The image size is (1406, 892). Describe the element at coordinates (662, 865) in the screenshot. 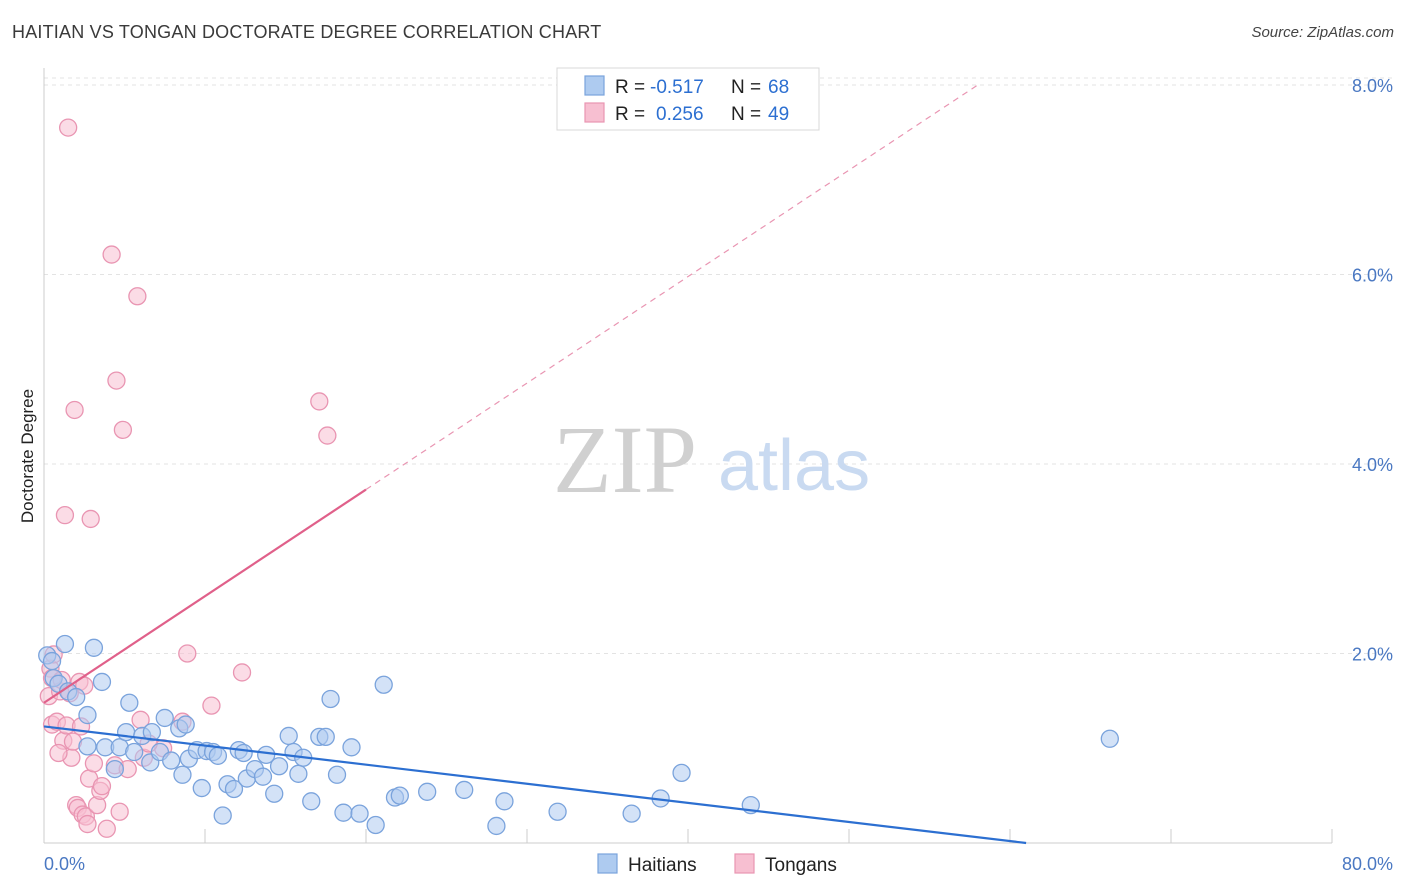

I see `legend-haitians-label: Haitians` at that location.